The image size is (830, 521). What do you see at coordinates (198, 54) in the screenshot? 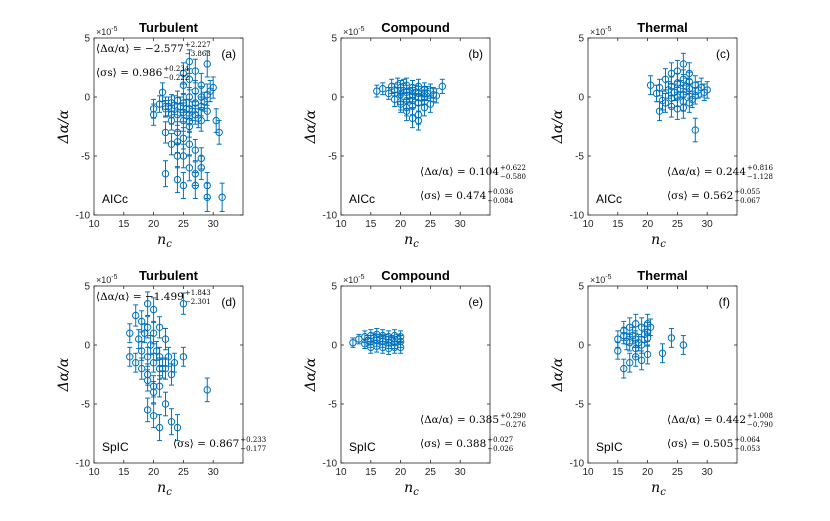
I see `stat-minus: −3.863` at bounding box center [198, 54].